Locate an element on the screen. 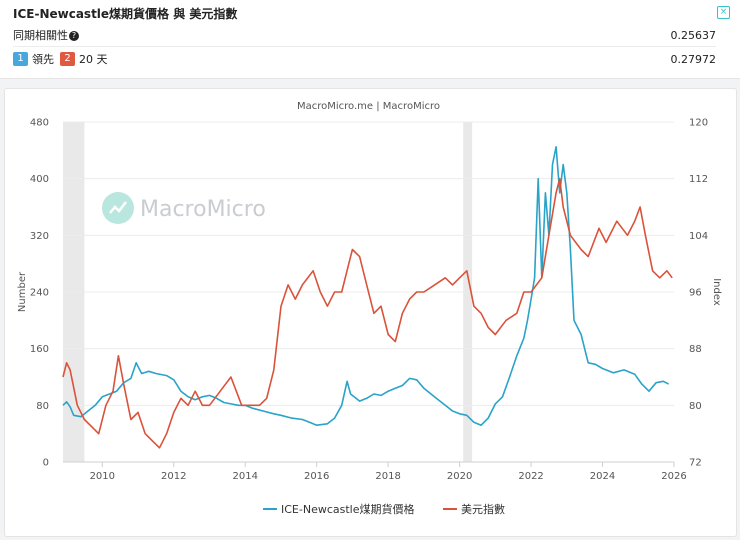 This screenshot has height=540, width=740. x-tick-2012: 2012 is located at coordinates (173, 476).